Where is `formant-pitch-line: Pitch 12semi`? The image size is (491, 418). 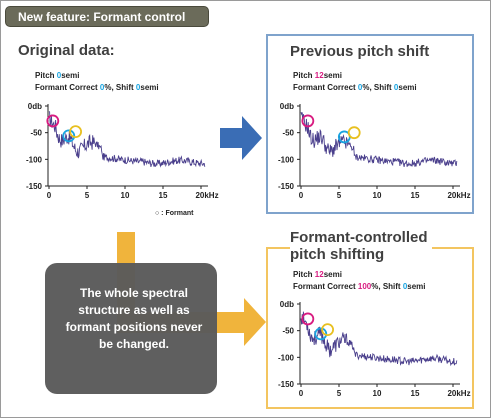 formant-pitch-line: Pitch 12semi is located at coordinates (317, 274).